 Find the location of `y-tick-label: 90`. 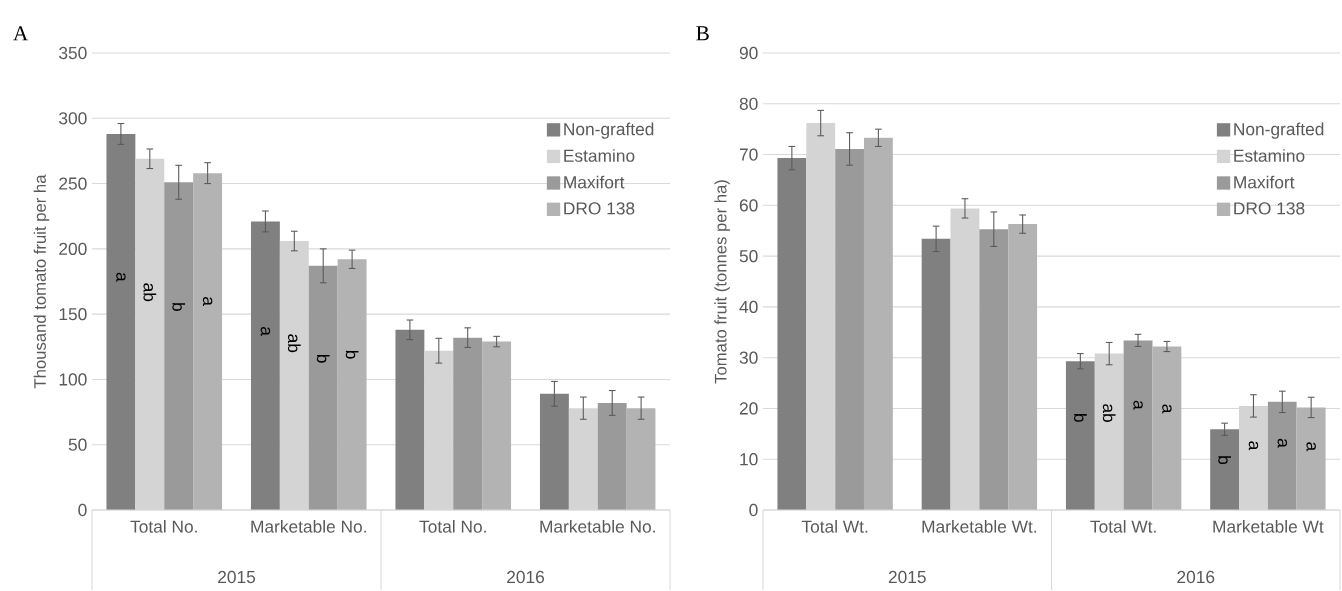

y-tick-label: 90 is located at coordinates (748, 53).